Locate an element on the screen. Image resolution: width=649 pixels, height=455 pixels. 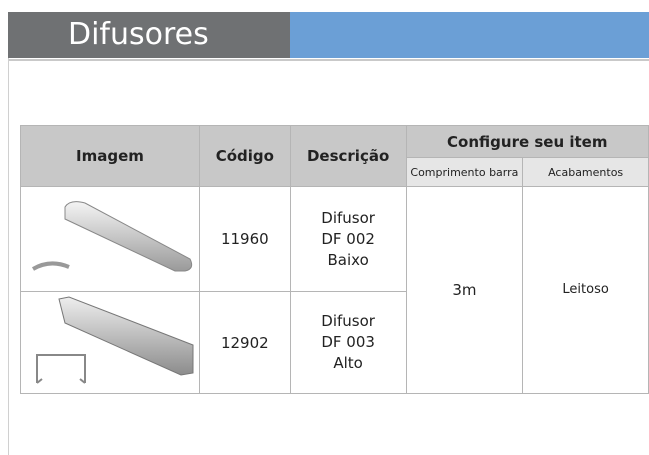
length-cell: 3m is located at coordinates (464, 290).